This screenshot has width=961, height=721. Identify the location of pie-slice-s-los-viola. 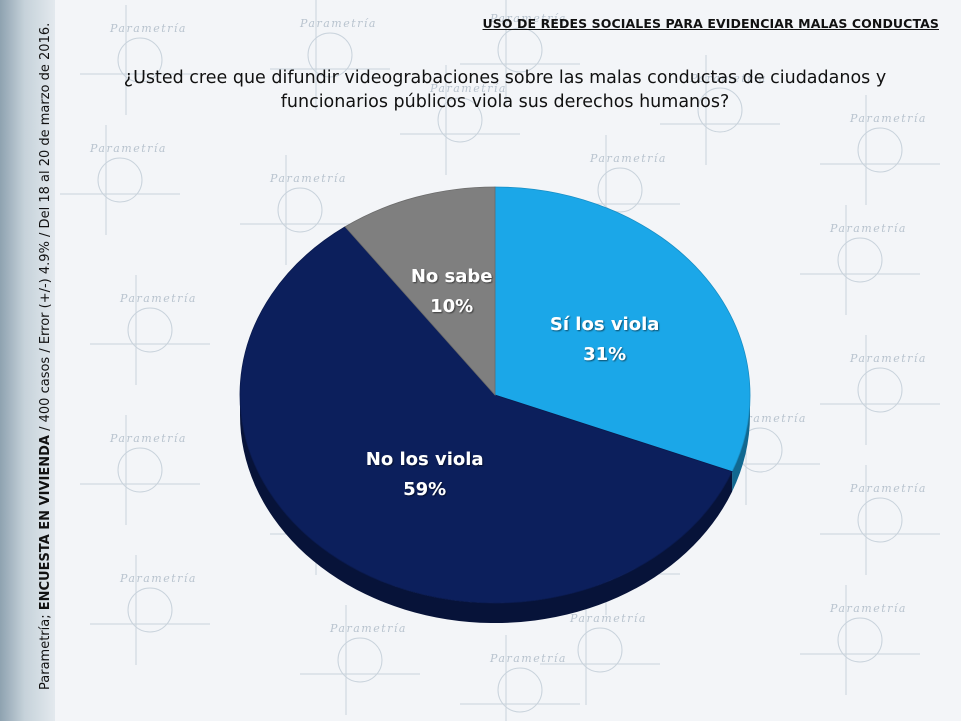
(622, 329).